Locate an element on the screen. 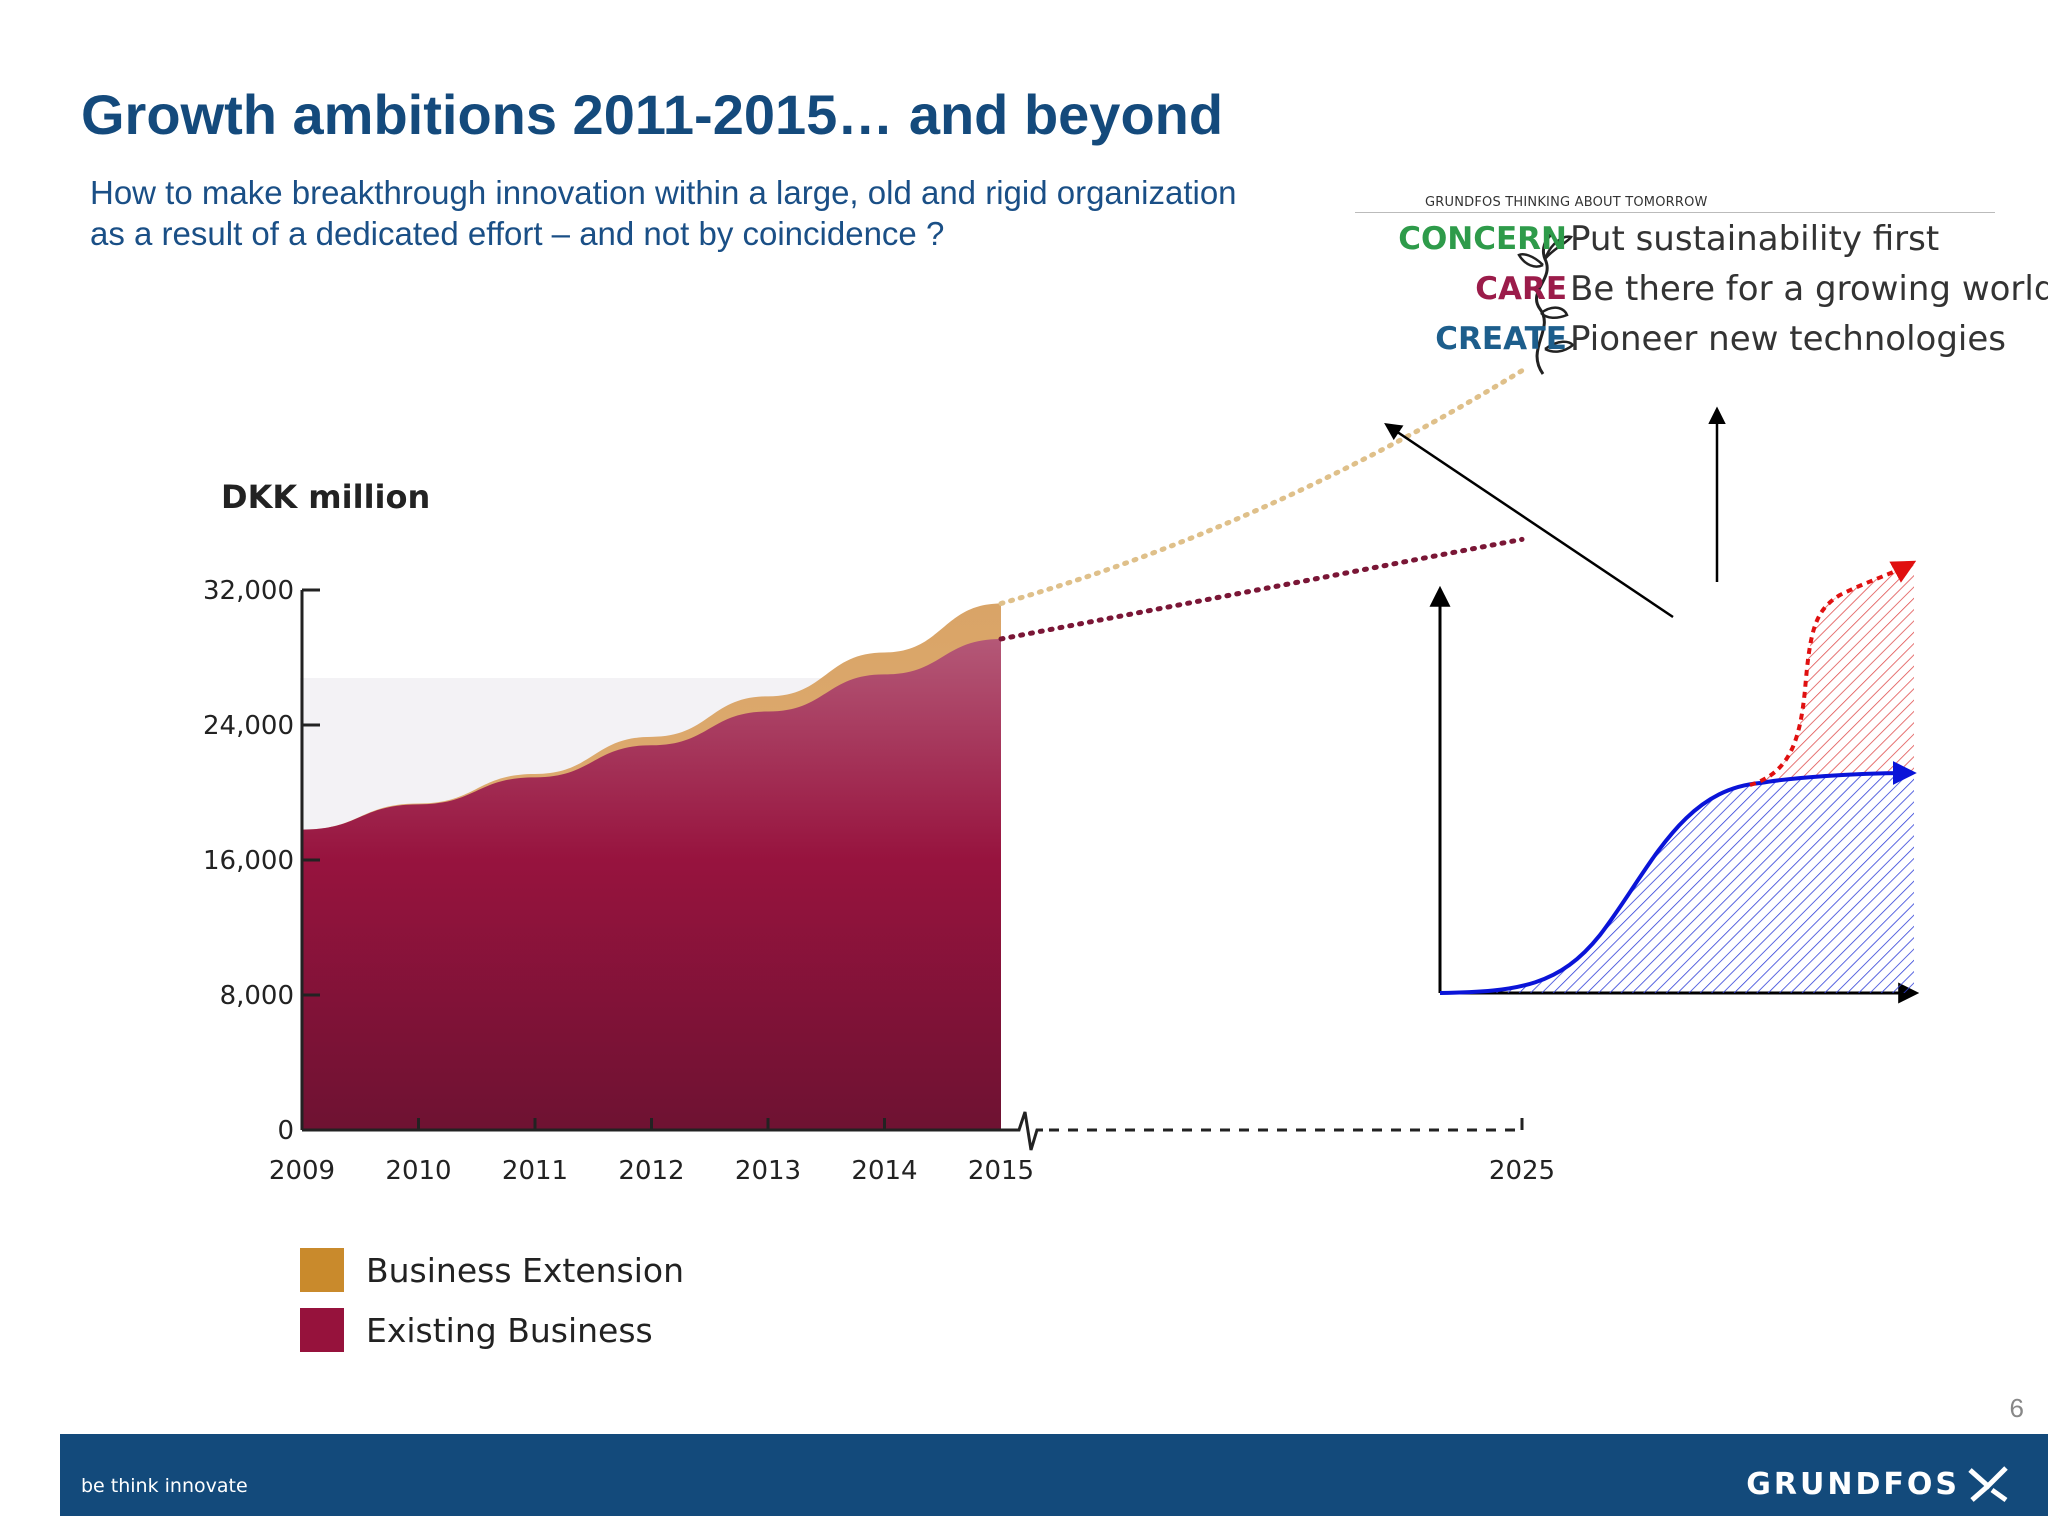 Image resolution: width=2048 pixels, height=1536 pixels. red-s-curve is located at coordinates (1833, 673).